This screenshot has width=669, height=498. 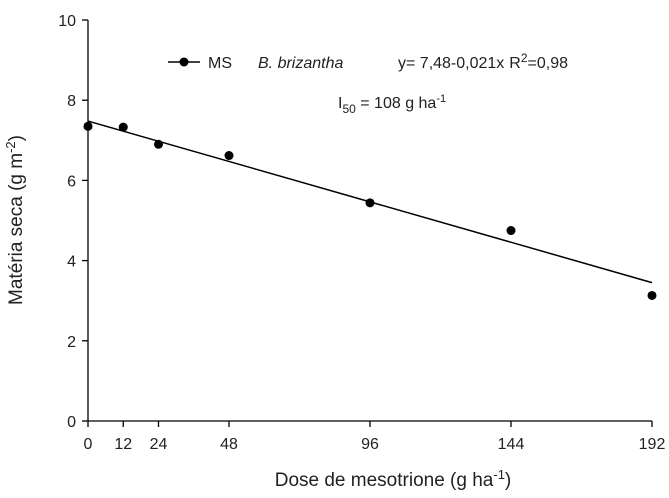 I want to click on x-label-end: ), so click(x=508, y=480).